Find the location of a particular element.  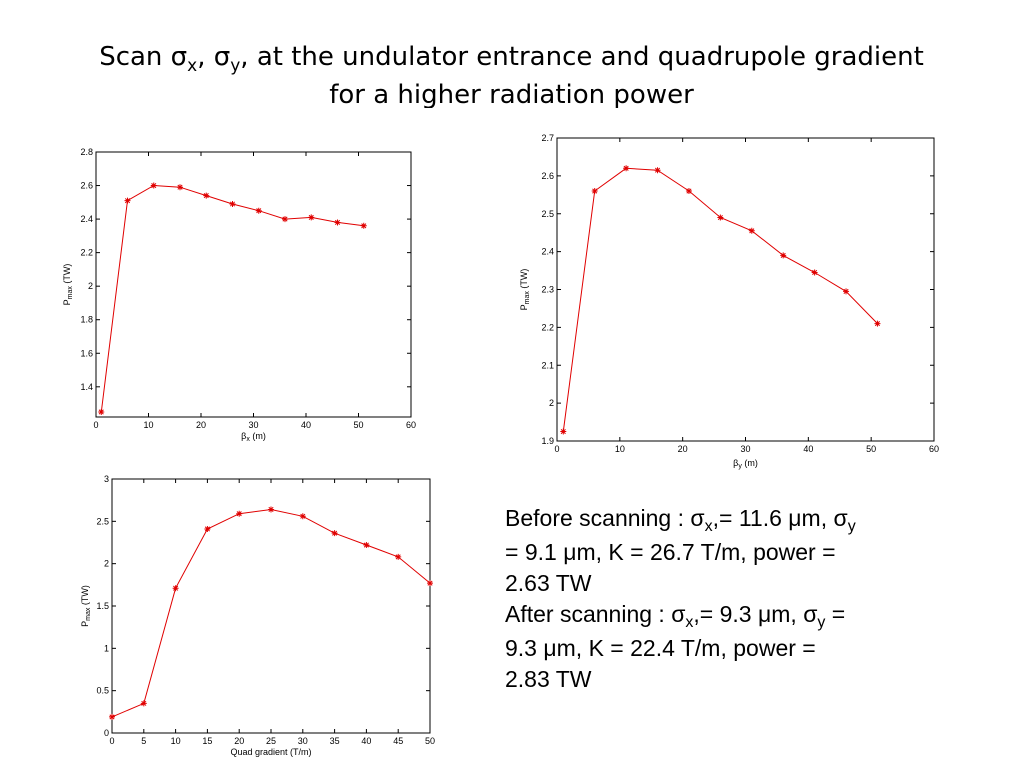

before-sigma-y-value: = 9.1 is located at coordinates (534, 552).